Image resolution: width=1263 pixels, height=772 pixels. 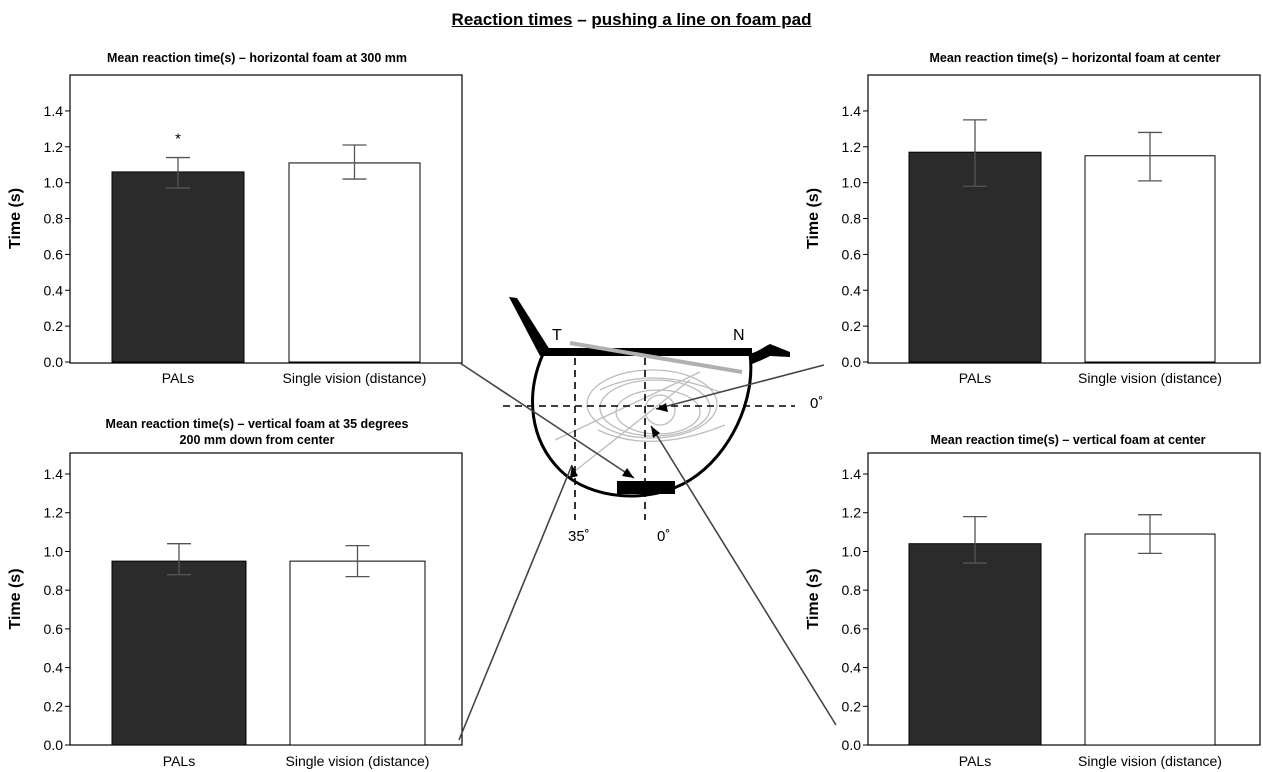 What do you see at coordinates (663, 536) in the screenshot?
I see `label-0-vertical: 0˚` at bounding box center [663, 536].